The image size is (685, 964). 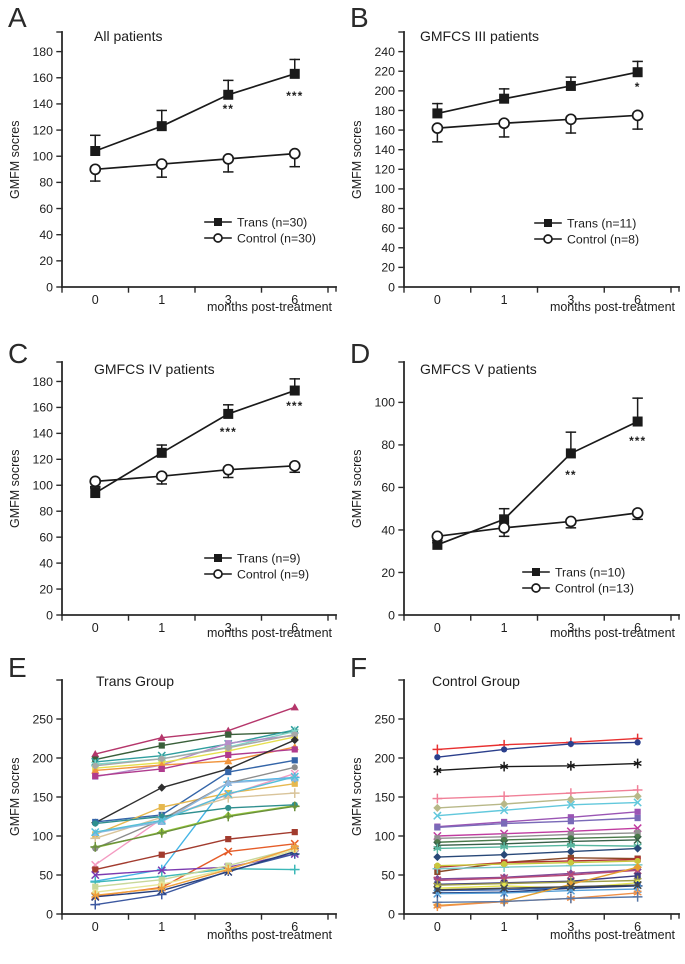 What do you see at coordinates (17, 17) in the screenshot?
I see `panel-letter-A: A` at bounding box center [17, 17].